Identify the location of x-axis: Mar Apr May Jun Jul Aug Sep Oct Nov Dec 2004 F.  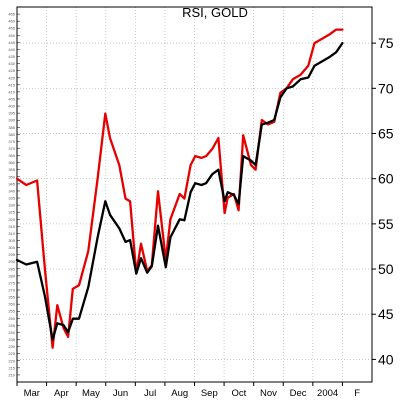
(188, 390).